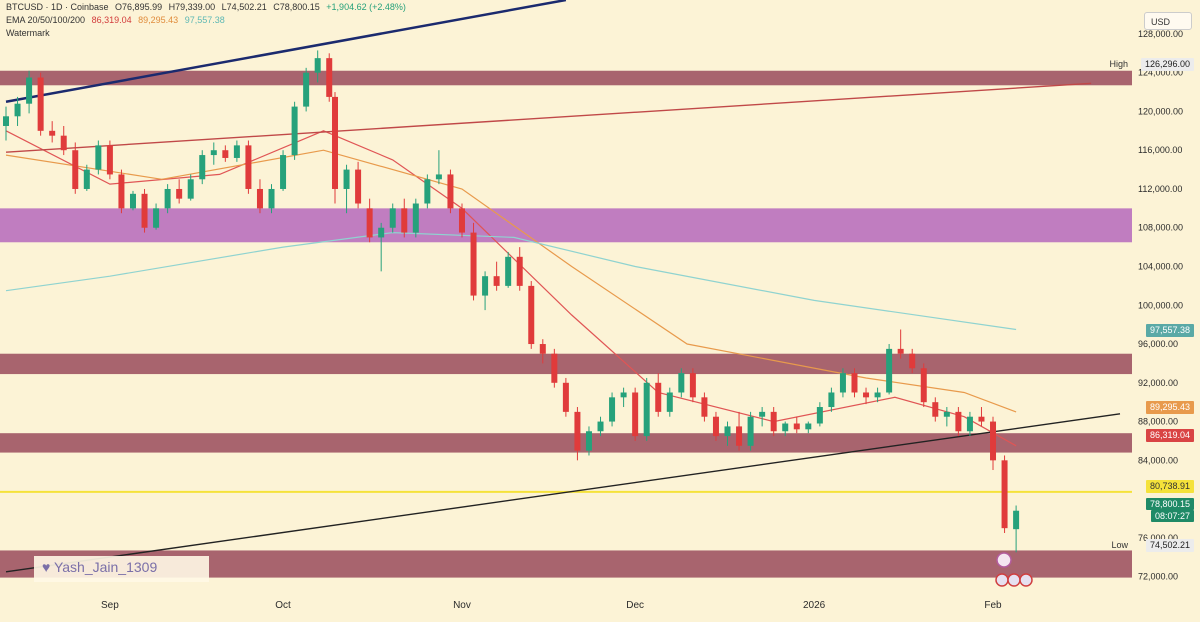 The image size is (1200, 622). What do you see at coordinates (28, 33) in the screenshot?
I see `watermark-label: Watermark` at bounding box center [28, 33].